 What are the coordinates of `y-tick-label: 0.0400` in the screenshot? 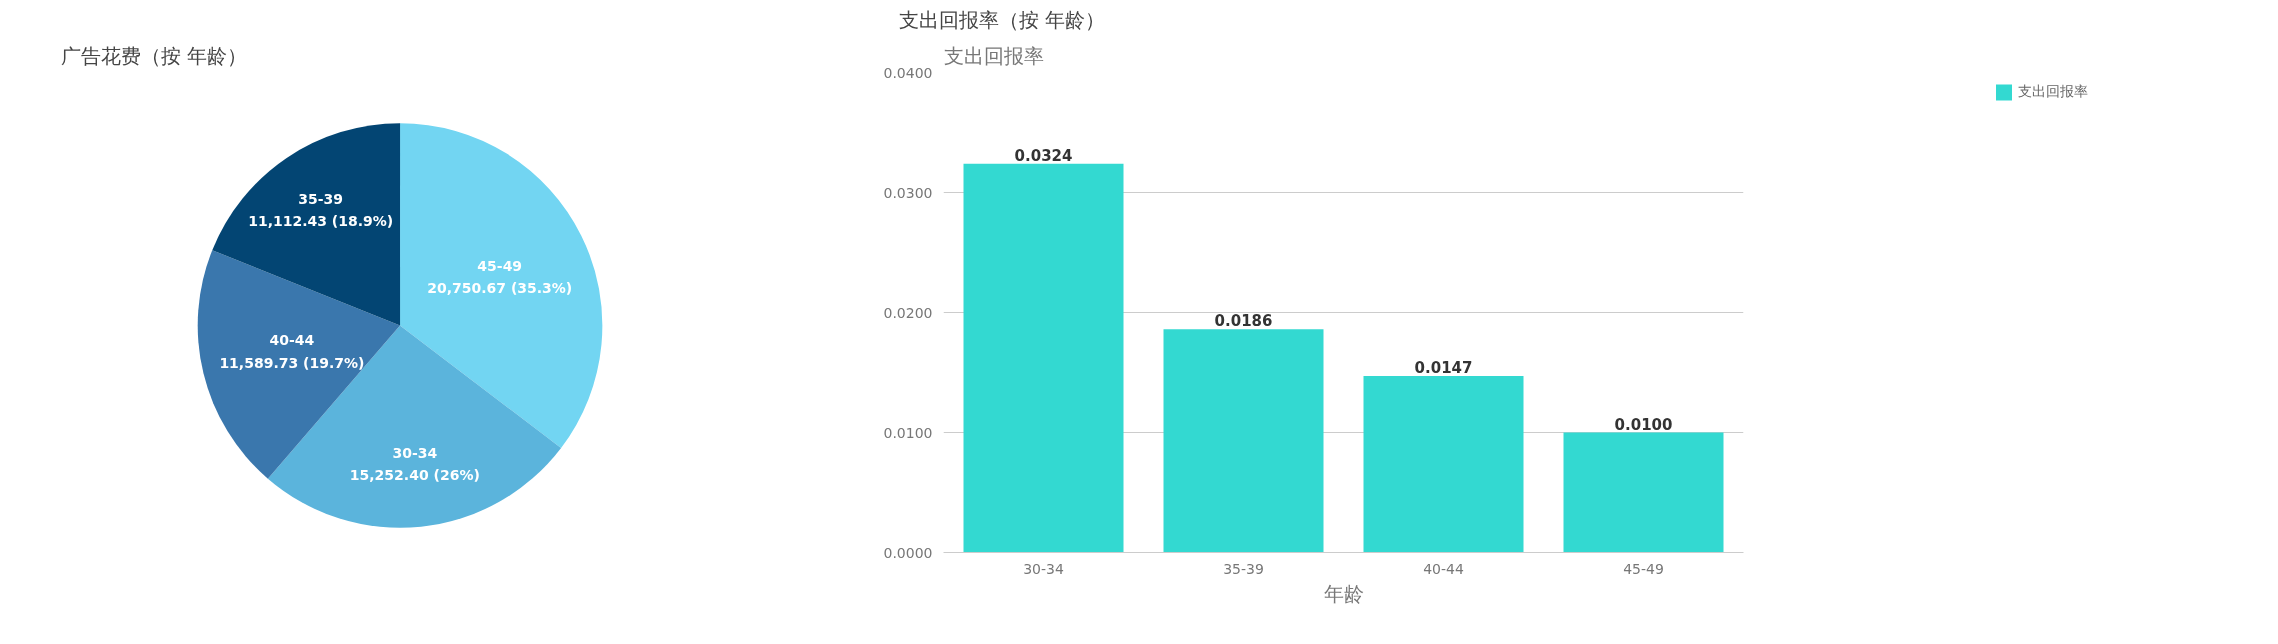 It's located at (908, 72).